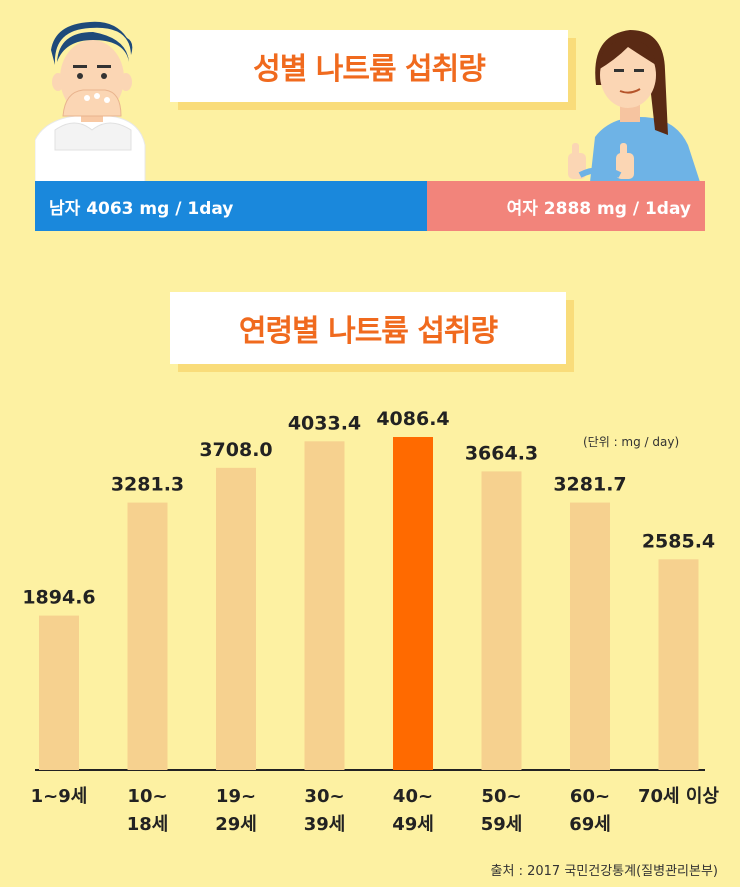 This screenshot has height=887, width=740. What do you see at coordinates (325, 810) in the screenshot?
I see `category-label-3: 30~ 39세` at bounding box center [325, 810].